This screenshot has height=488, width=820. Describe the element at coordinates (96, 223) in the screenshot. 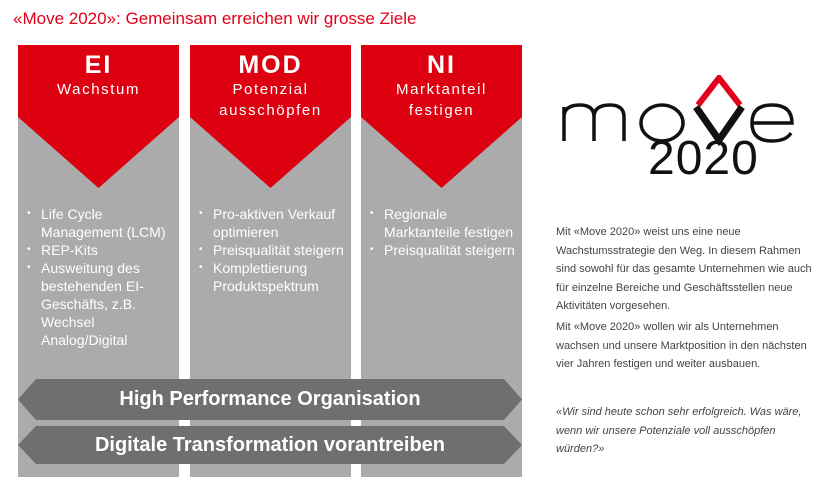

I see `bullet-item: • Life Cycle Management (LCM)` at that location.